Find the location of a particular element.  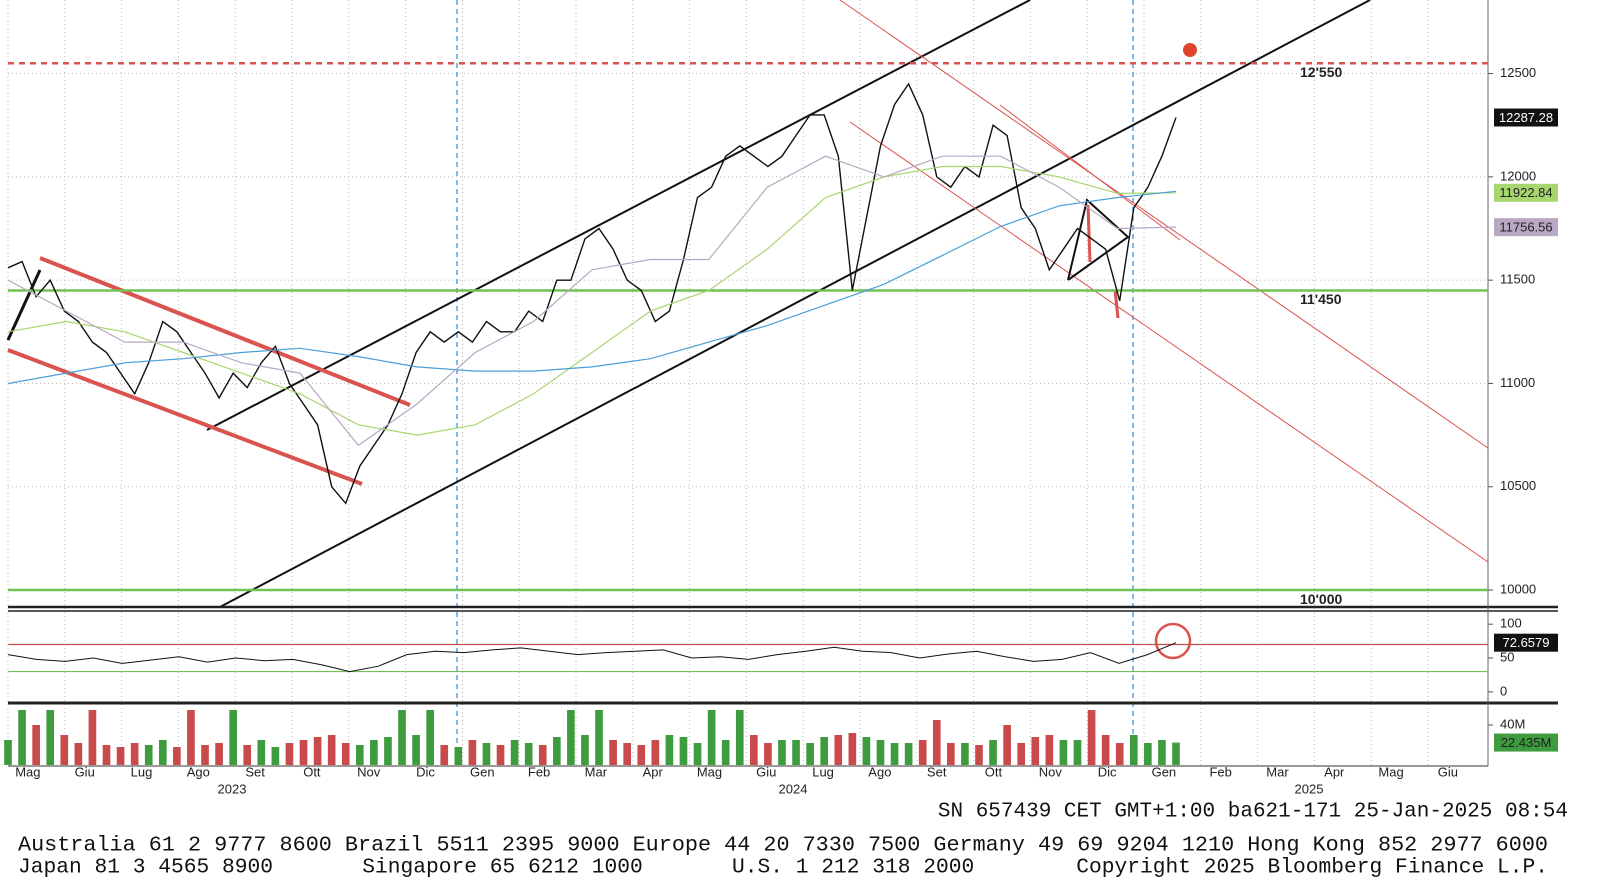

y-tick-label: 11000 is located at coordinates (1517, 382).